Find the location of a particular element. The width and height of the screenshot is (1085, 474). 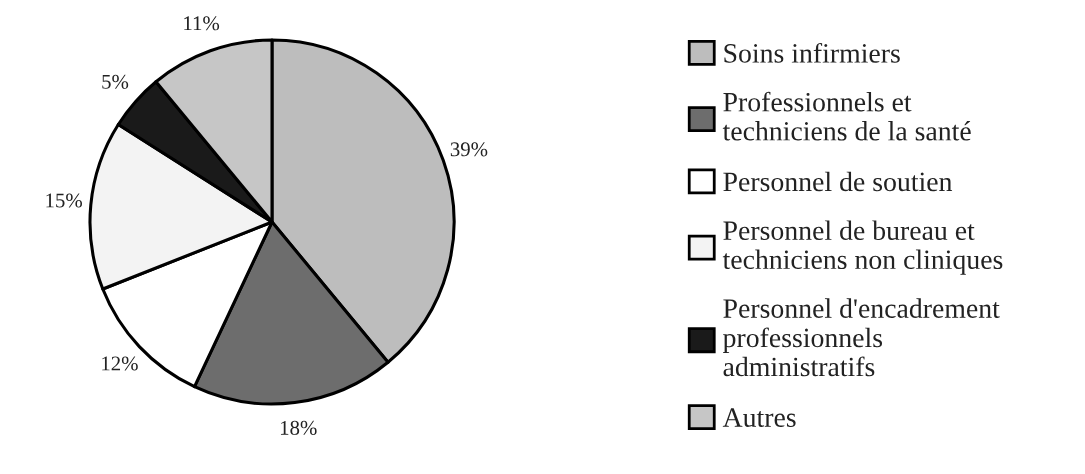

data-label: 11% is located at coordinates (202, 23).